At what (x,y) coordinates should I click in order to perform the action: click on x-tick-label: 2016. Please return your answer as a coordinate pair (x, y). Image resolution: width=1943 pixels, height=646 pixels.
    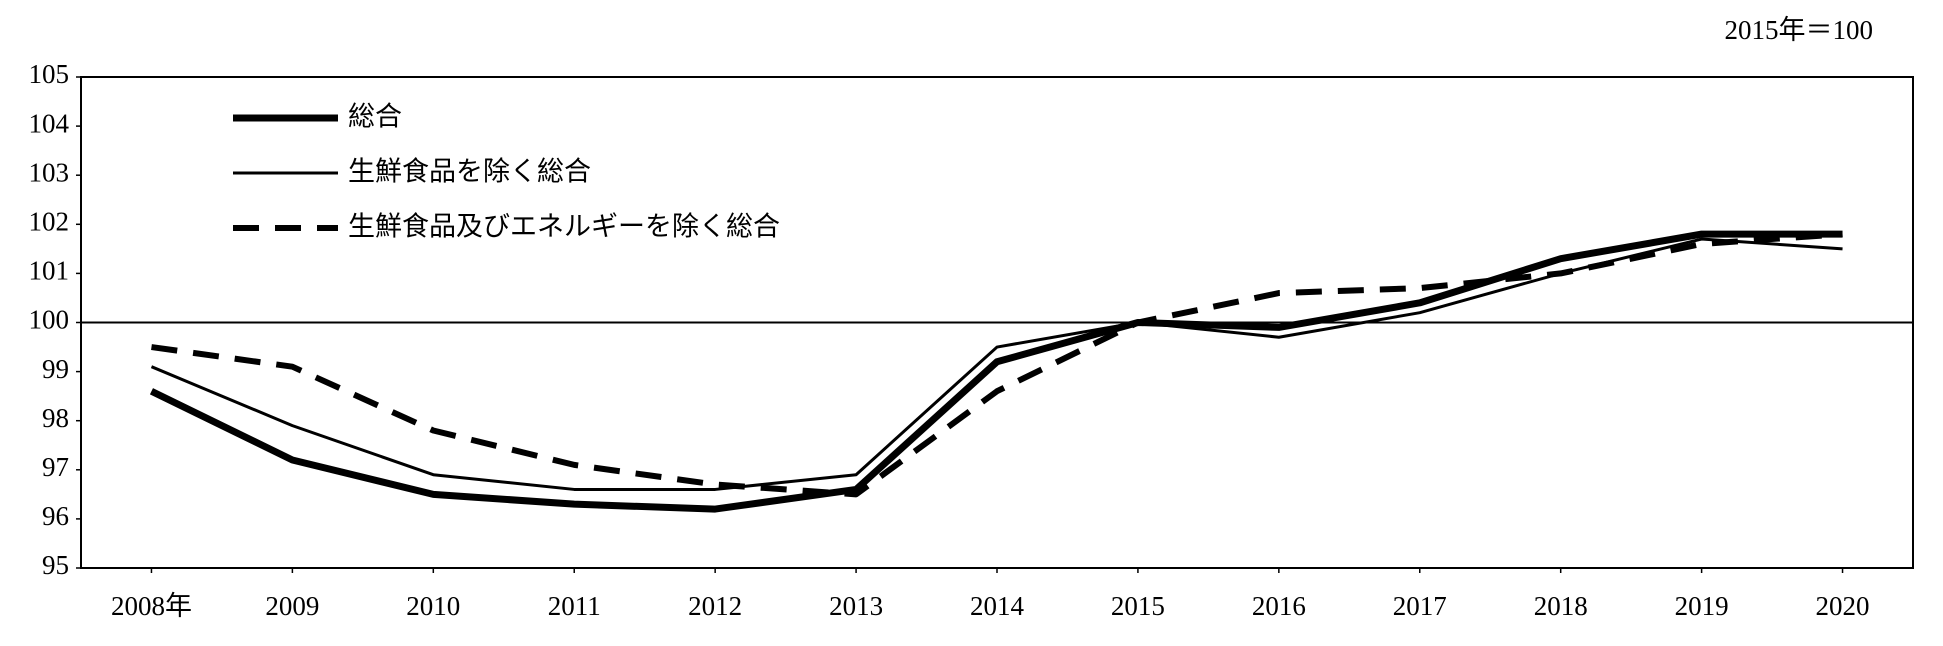
    Looking at the image, I should click on (1279, 606).